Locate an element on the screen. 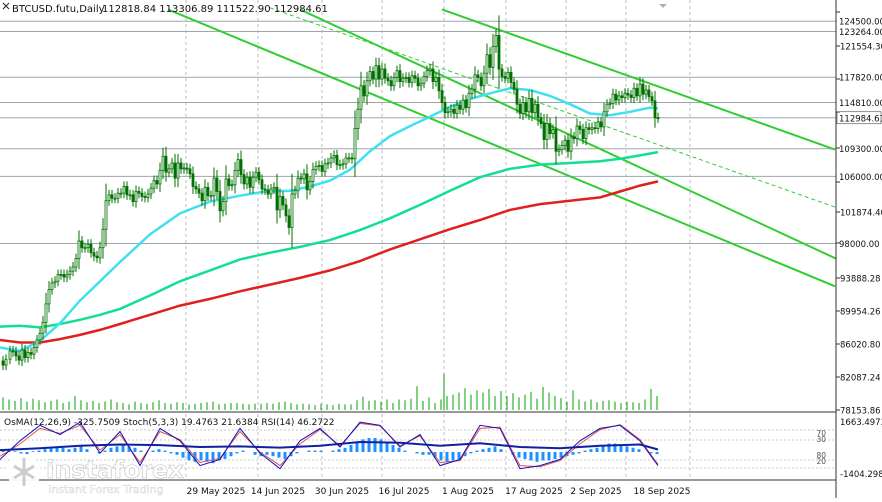 The height and width of the screenshot is (502, 882). rsi-line is located at coordinates (329, 446).